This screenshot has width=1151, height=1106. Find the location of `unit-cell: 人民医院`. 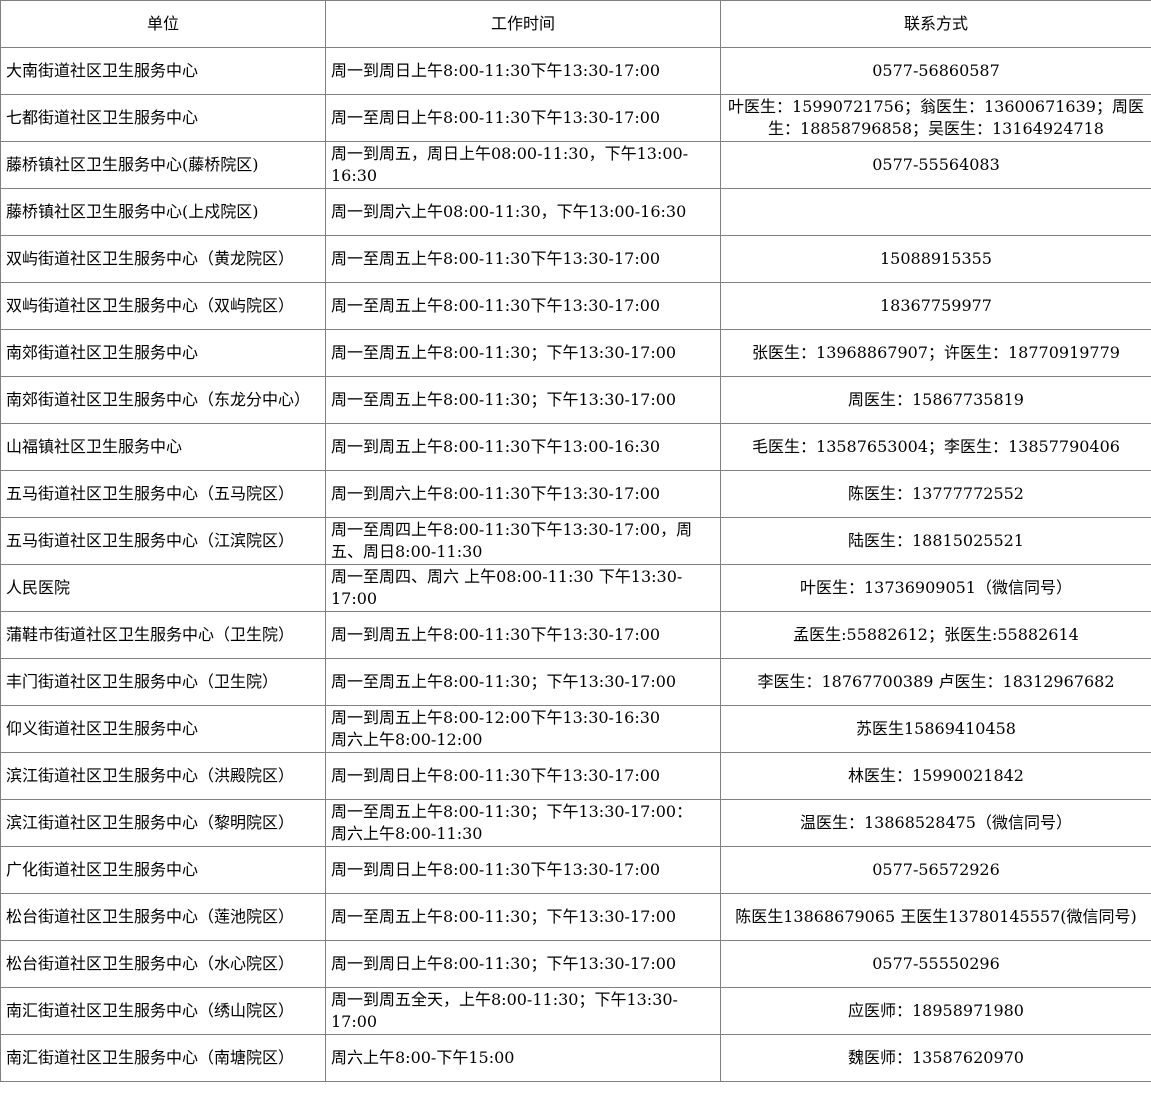

unit-cell: 人民医院 is located at coordinates (163, 588).